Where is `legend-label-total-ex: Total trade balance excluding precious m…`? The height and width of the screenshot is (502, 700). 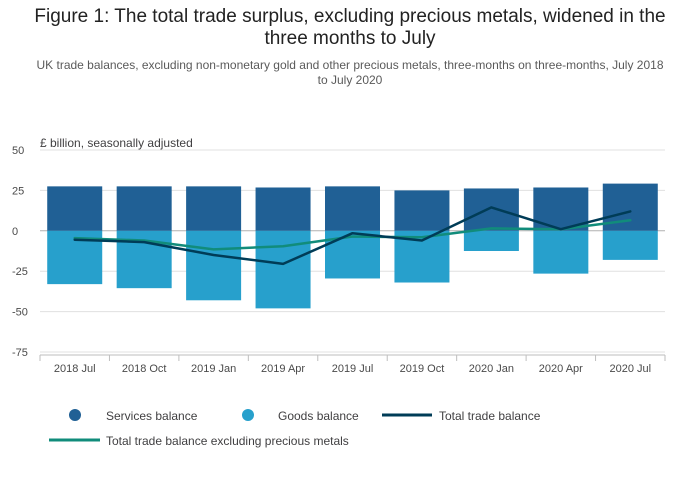 legend-label-total-ex: Total trade balance excluding precious m… is located at coordinates (227, 441).